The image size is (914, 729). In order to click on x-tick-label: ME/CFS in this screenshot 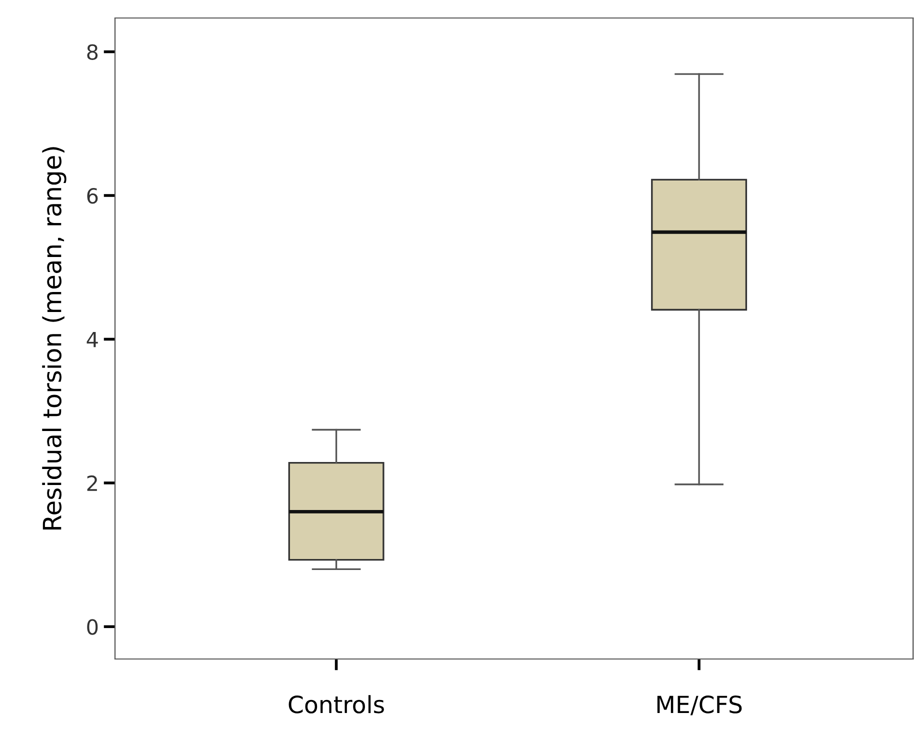, I will do `click(699, 706)`.